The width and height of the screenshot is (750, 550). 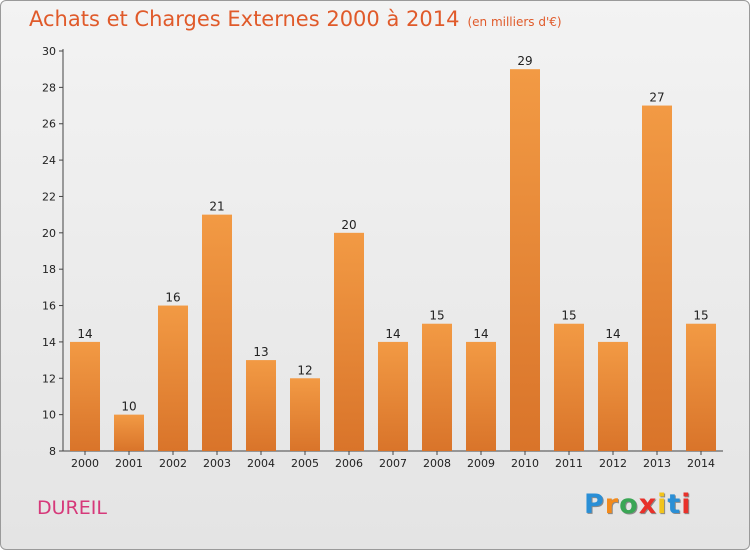 I want to click on y-tick-label: 18, so click(x=49, y=269).